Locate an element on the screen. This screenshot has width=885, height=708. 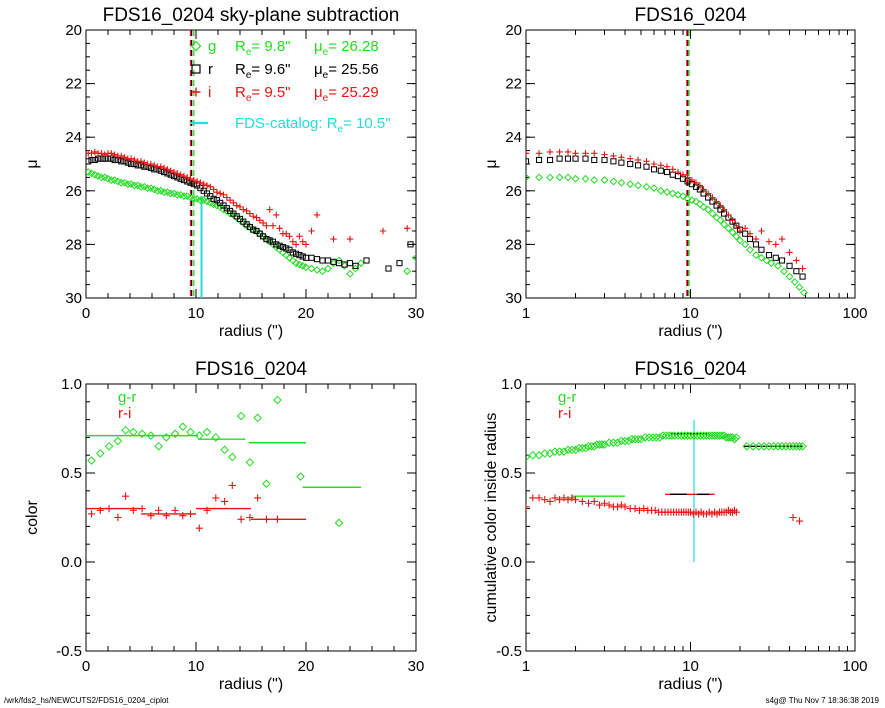
y-tick-label: 1.0 is located at coordinates (71, 384).